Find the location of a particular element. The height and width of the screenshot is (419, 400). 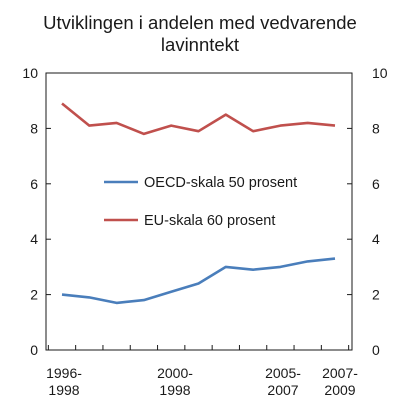

y-tick-label-right: 6 is located at coordinates (376, 184).